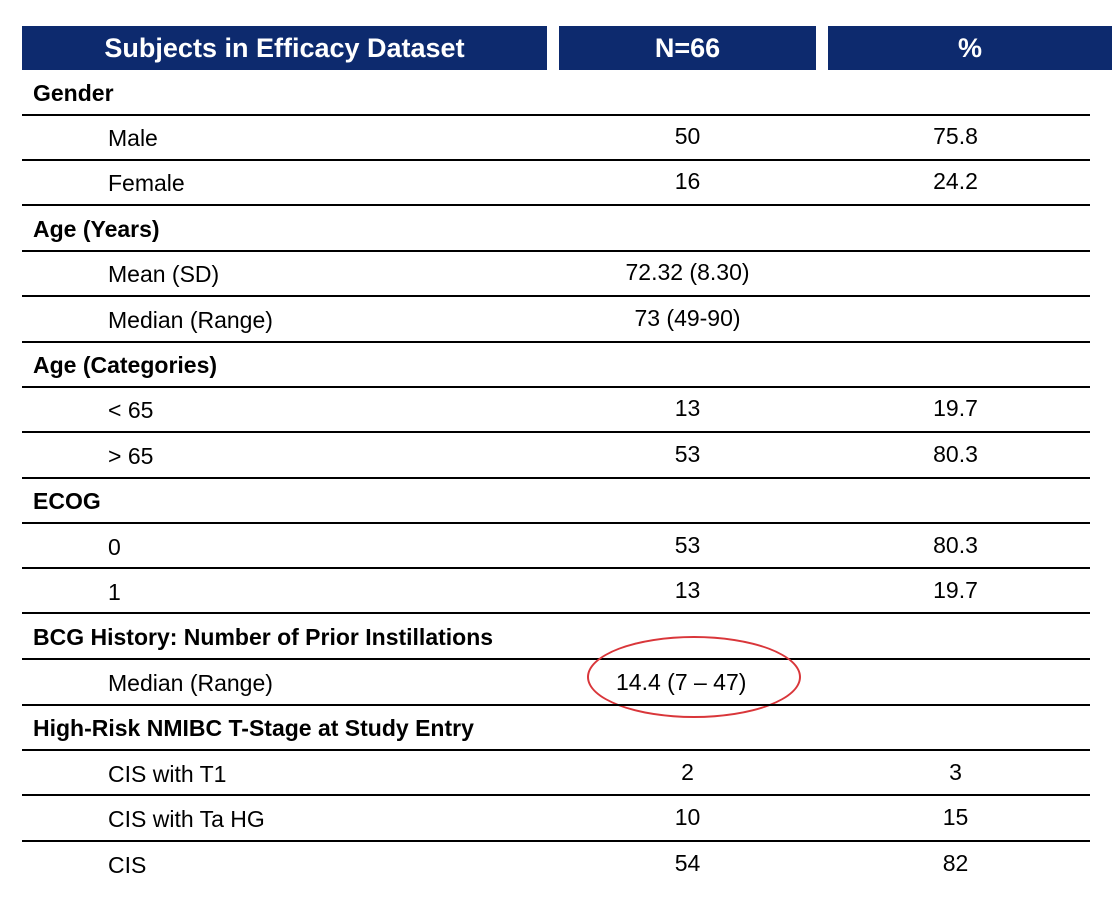 This screenshot has height=910, width=1112. Describe the element at coordinates (131, 456) in the screenshot. I see `row-label: > 65` at that location.